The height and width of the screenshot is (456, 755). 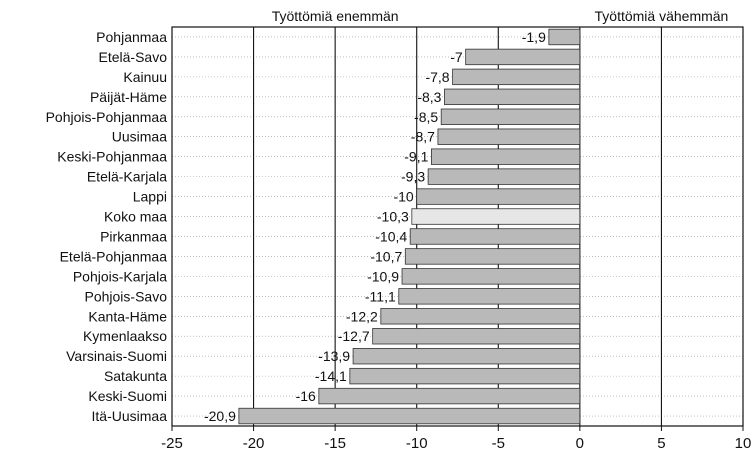 What do you see at coordinates (127, 316) in the screenshot?
I see `category-label: Kanta-Häme` at bounding box center [127, 316].